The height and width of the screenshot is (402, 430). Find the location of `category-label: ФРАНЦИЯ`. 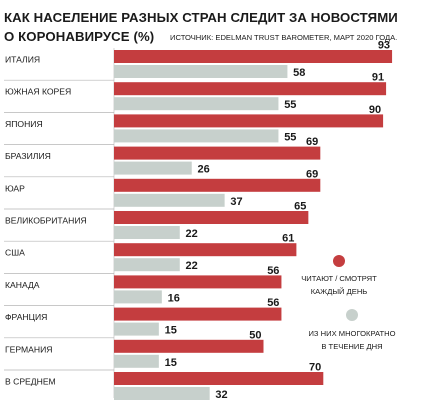

category-label: ФРАНЦИЯ is located at coordinates (26, 317).